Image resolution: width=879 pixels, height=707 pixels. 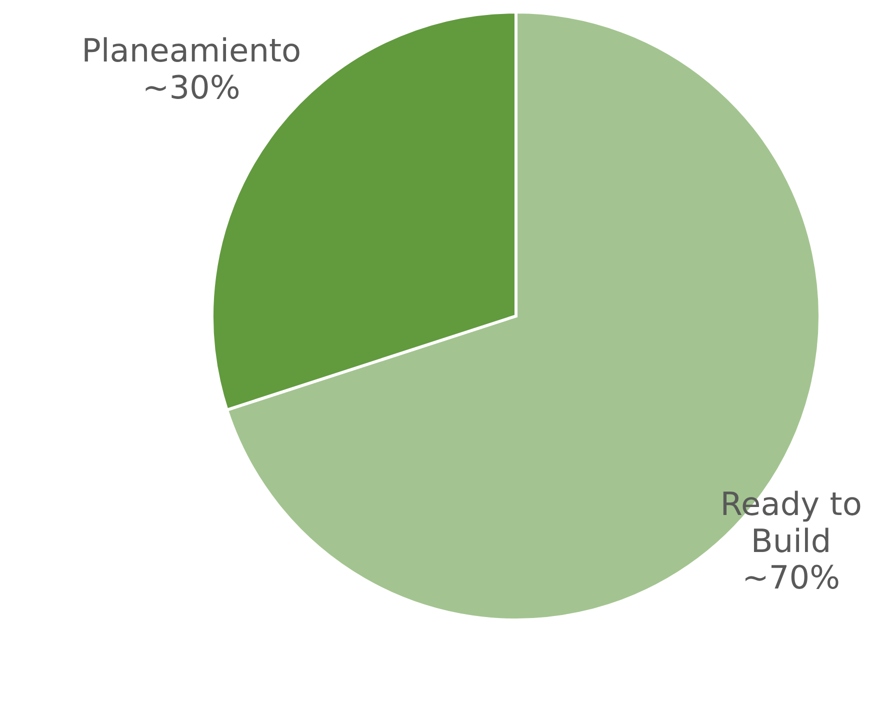 I want to click on data-label: ~30%, so click(x=191, y=87).